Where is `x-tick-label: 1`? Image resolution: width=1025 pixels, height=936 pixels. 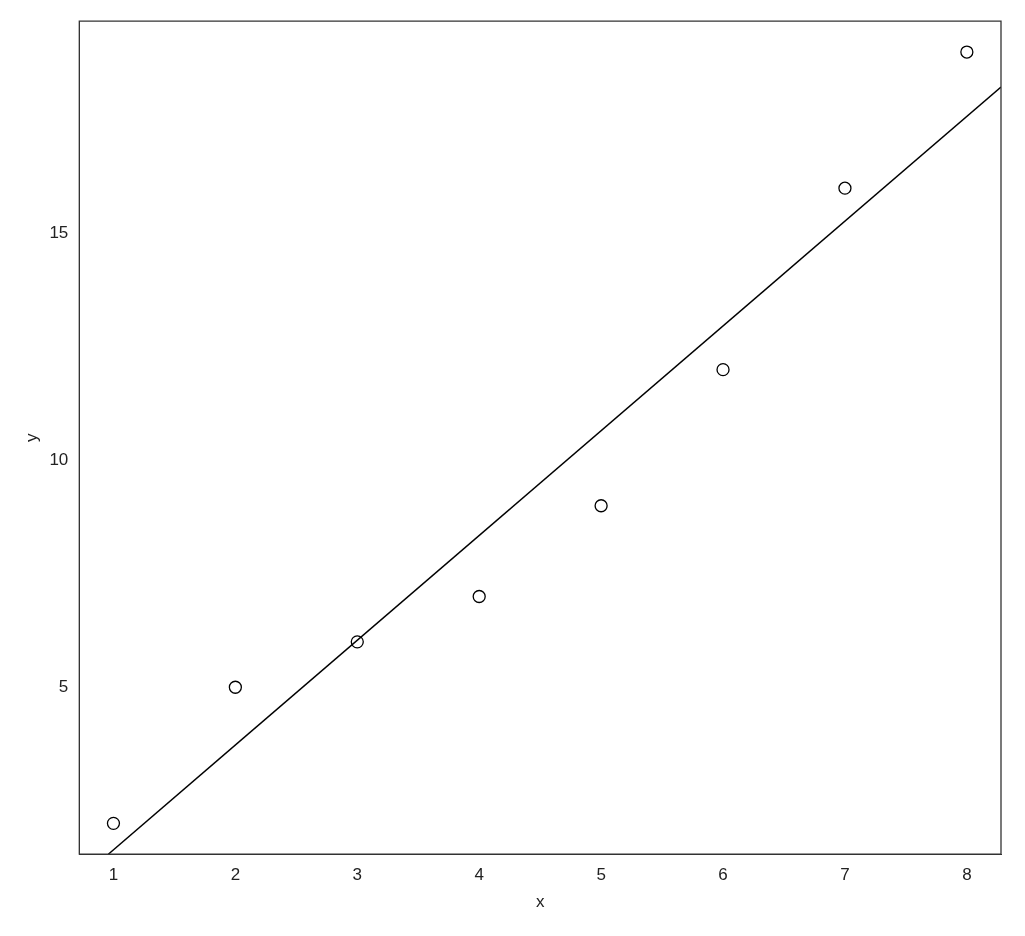
x-tick-label: 1 is located at coordinates (113, 875).